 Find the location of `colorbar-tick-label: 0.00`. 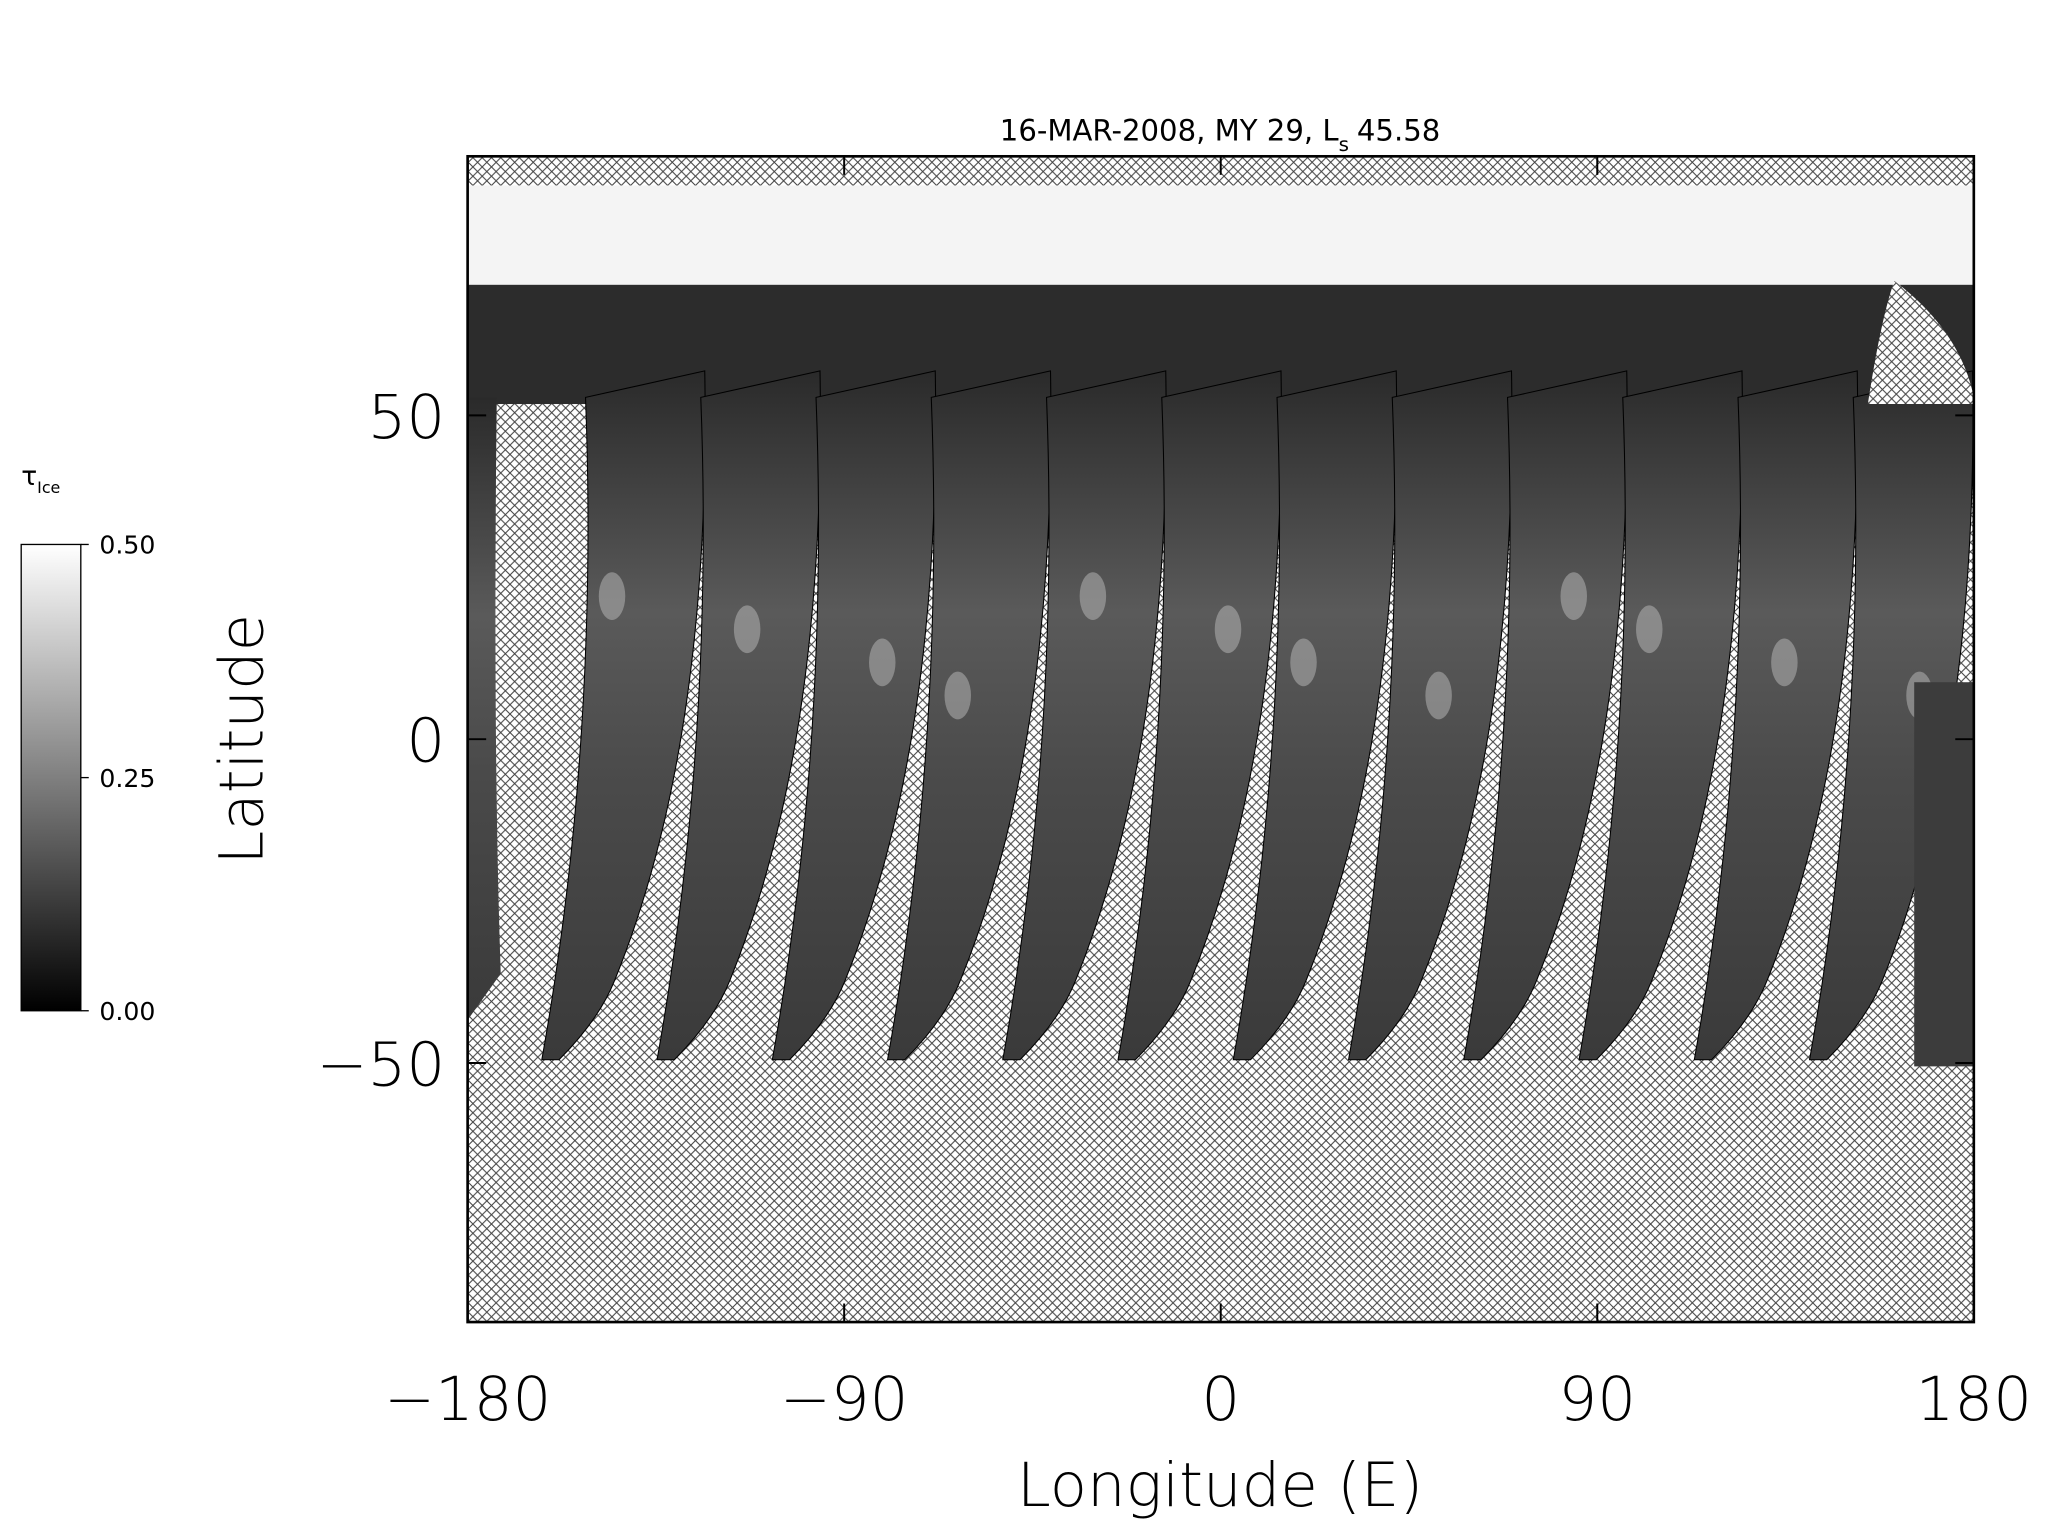

colorbar-tick-label: 0.00 is located at coordinates (127, 1011).